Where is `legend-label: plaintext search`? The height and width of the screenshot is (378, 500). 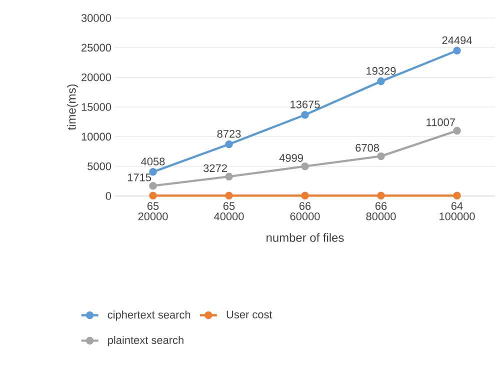
legend-label: plaintext search is located at coordinates (146, 341).